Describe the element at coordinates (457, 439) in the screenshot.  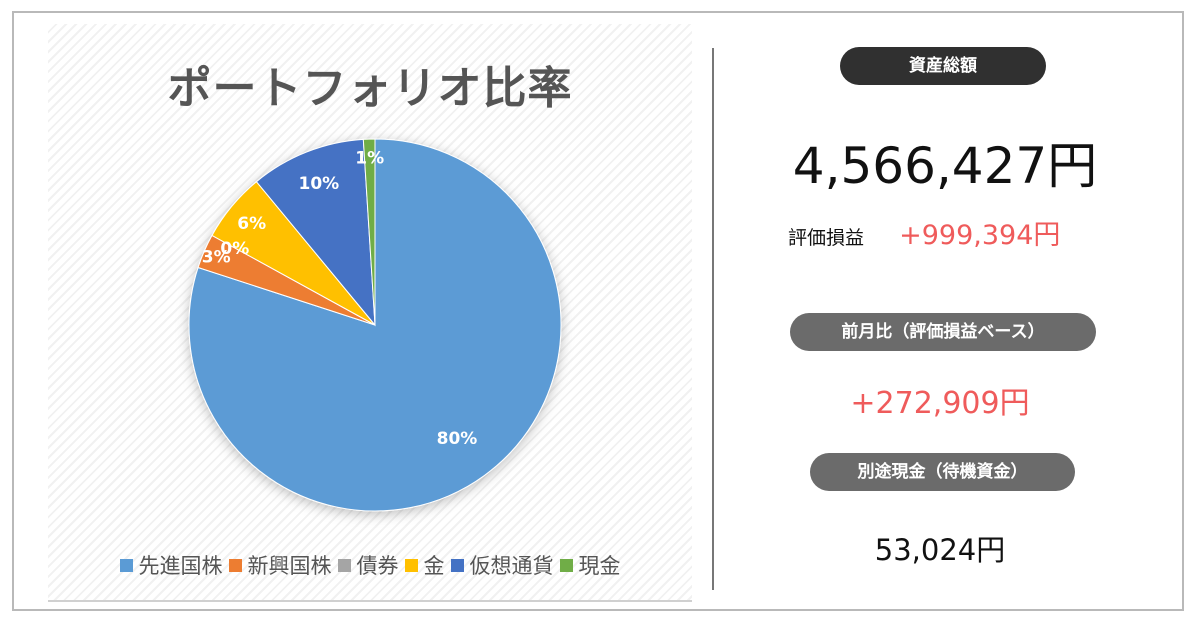
I see `pie-data-label-1: 80%` at that location.